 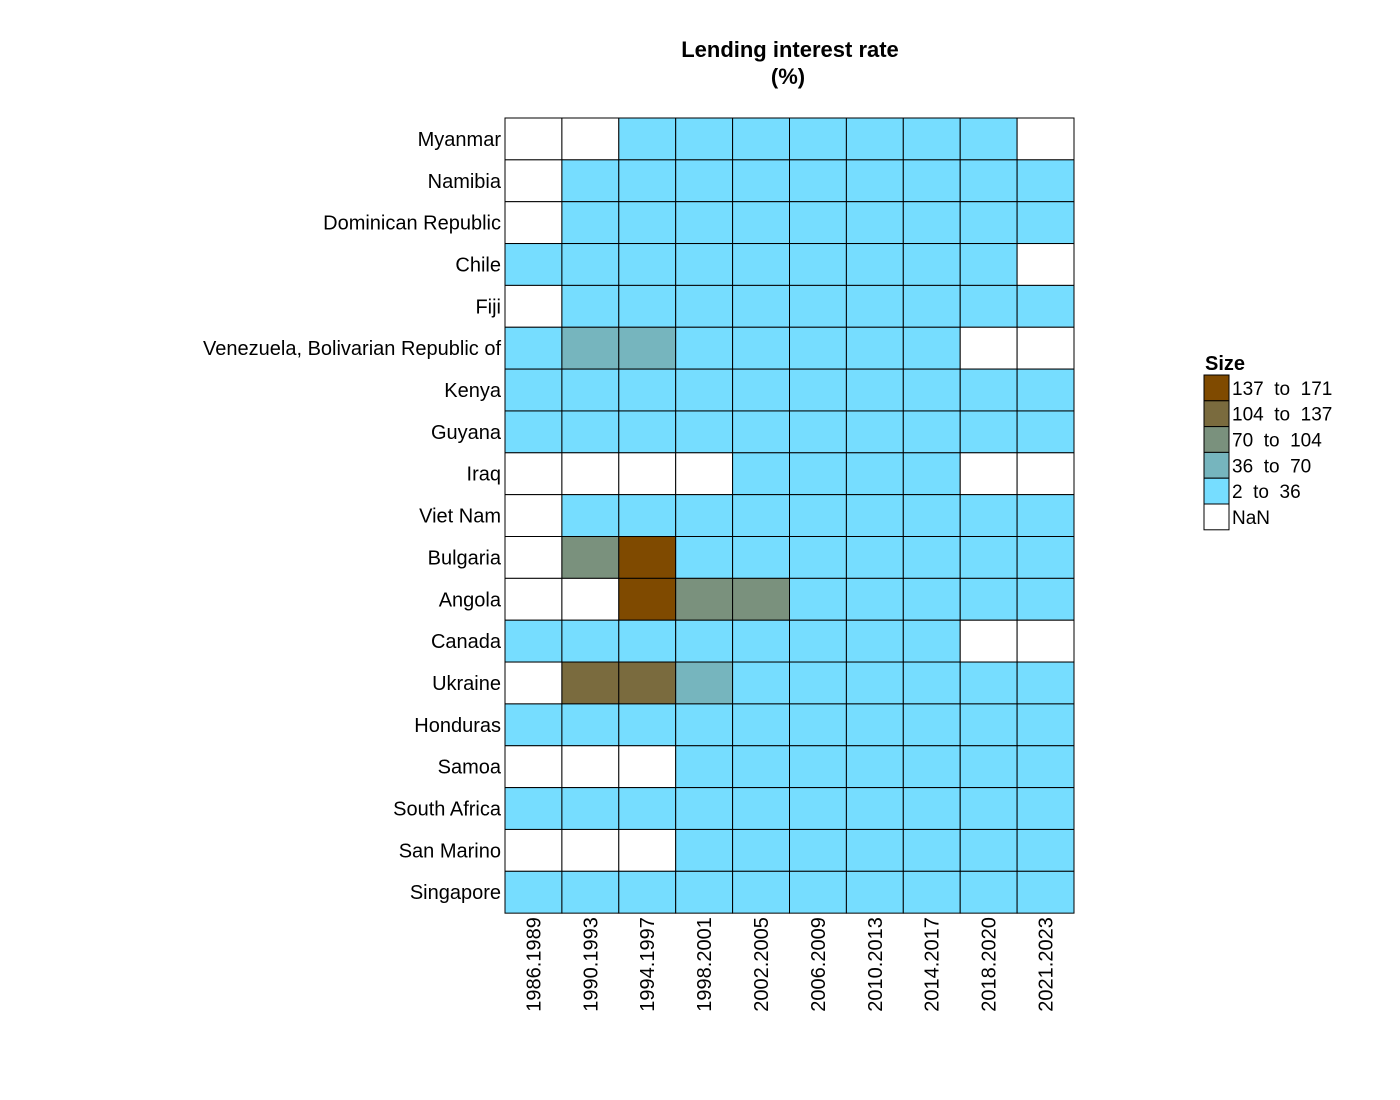 What do you see at coordinates (1282, 415) in the screenshot?
I see `legend-label: 104 to 137` at bounding box center [1282, 415].